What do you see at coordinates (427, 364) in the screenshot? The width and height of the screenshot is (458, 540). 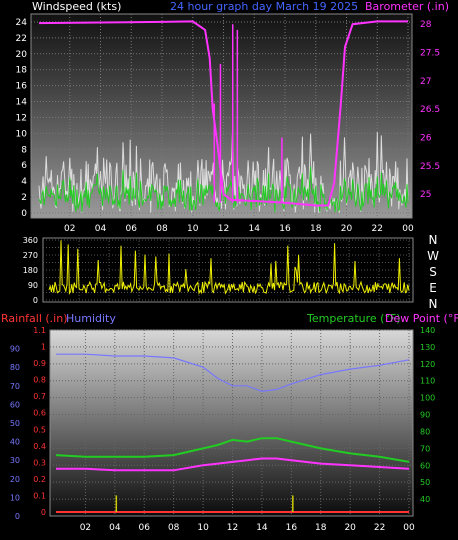 I see `temperature-tick-label: 120` at bounding box center [427, 364].